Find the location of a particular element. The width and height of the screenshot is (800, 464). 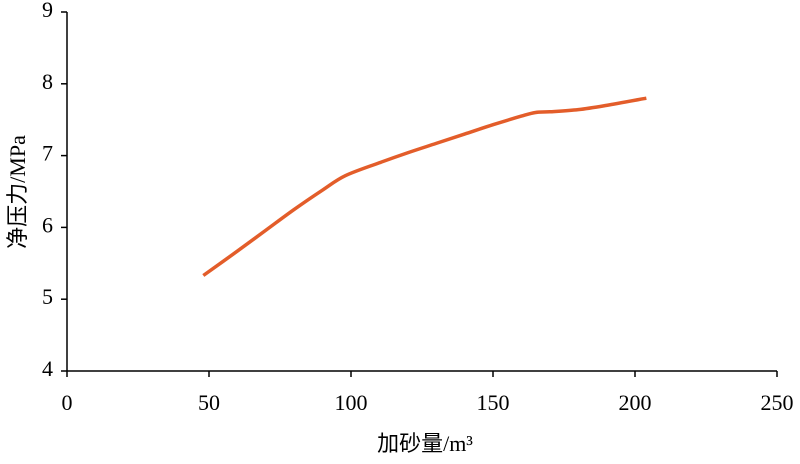

x-tick-label: 50 is located at coordinates (209, 402).